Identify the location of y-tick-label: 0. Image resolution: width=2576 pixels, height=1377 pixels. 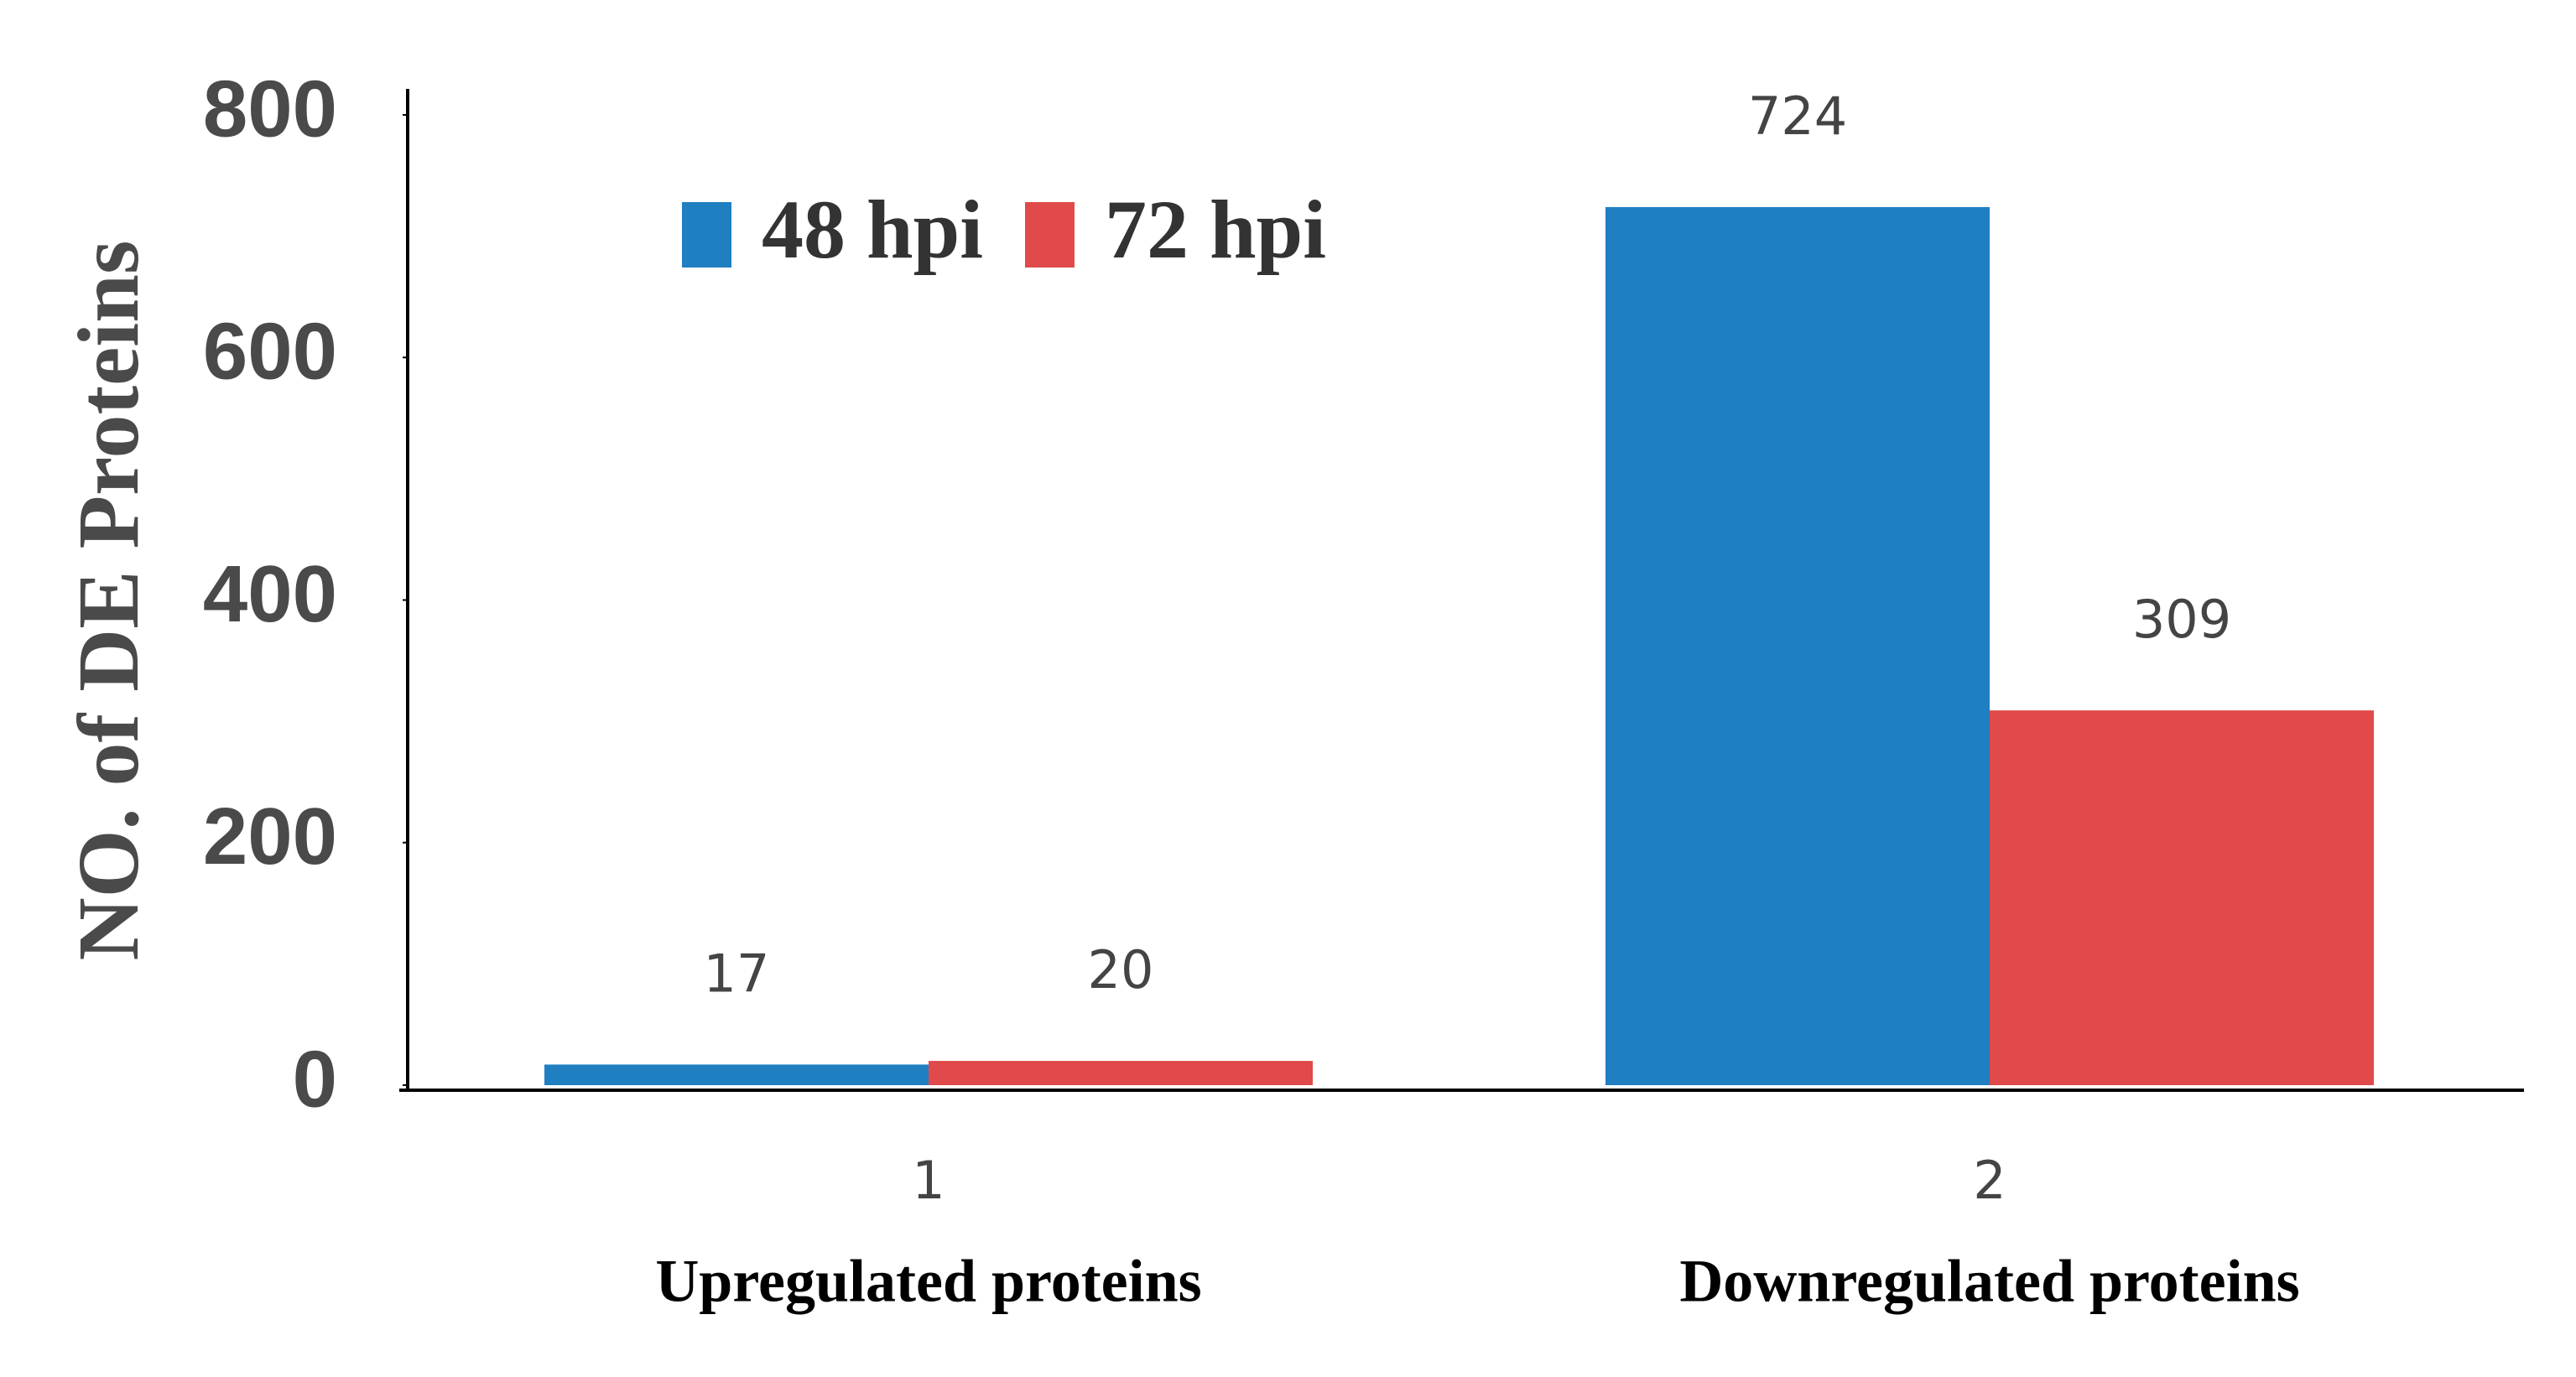
(315, 1079).